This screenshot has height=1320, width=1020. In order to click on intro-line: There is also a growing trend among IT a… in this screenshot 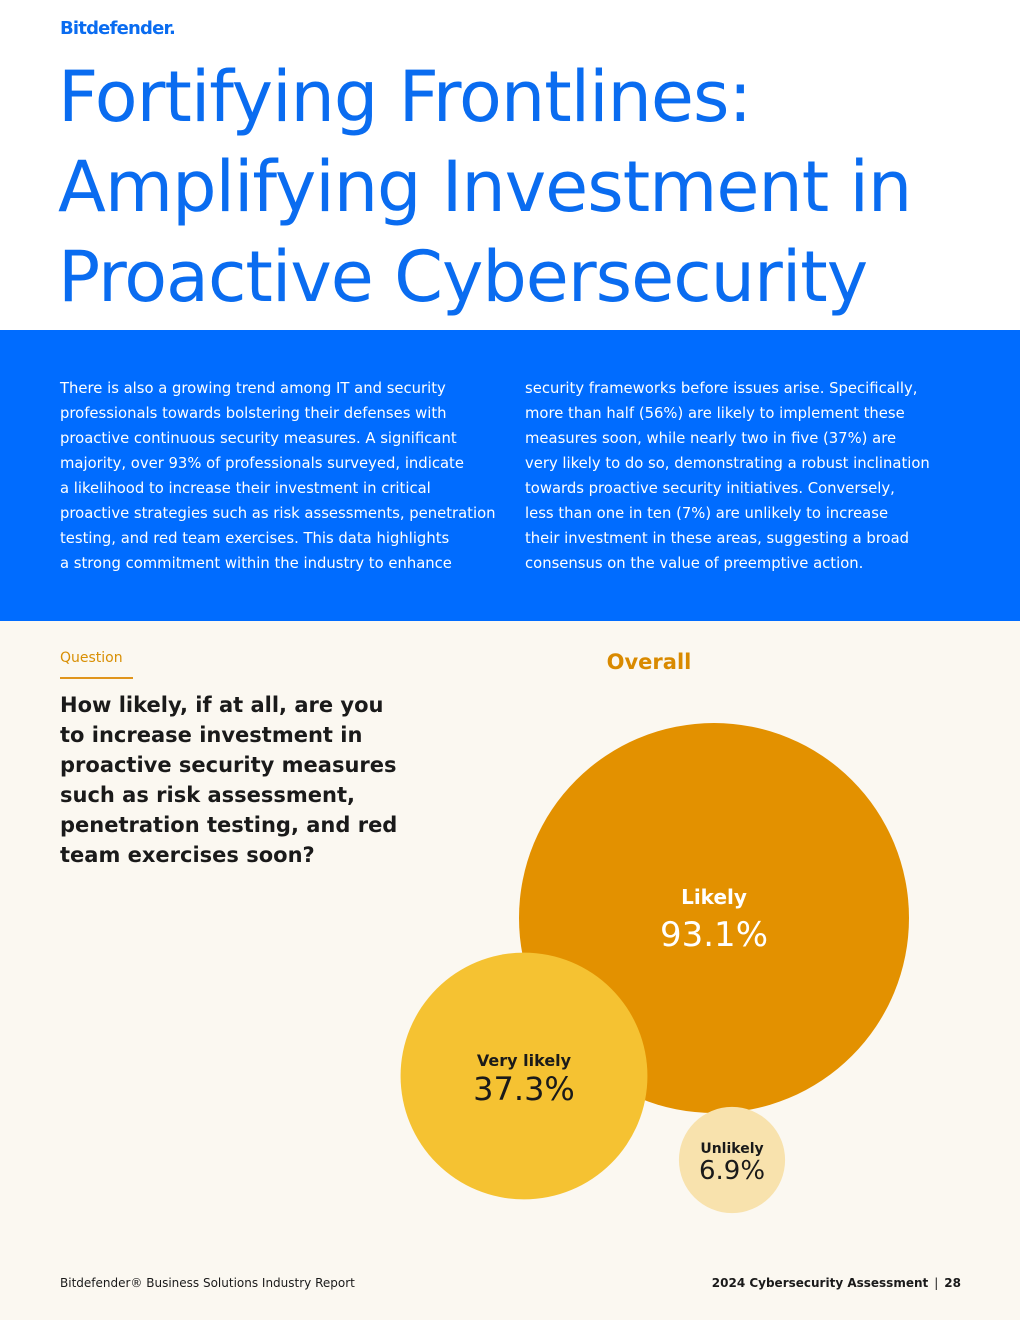, I will do `click(253, 388)`.